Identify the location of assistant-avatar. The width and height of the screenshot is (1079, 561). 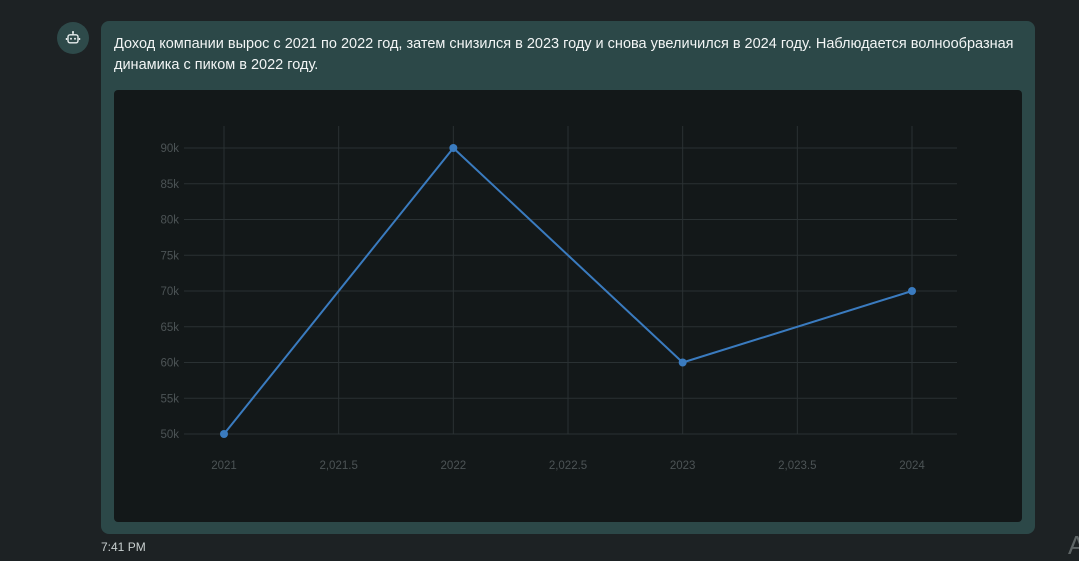
(73, 38).